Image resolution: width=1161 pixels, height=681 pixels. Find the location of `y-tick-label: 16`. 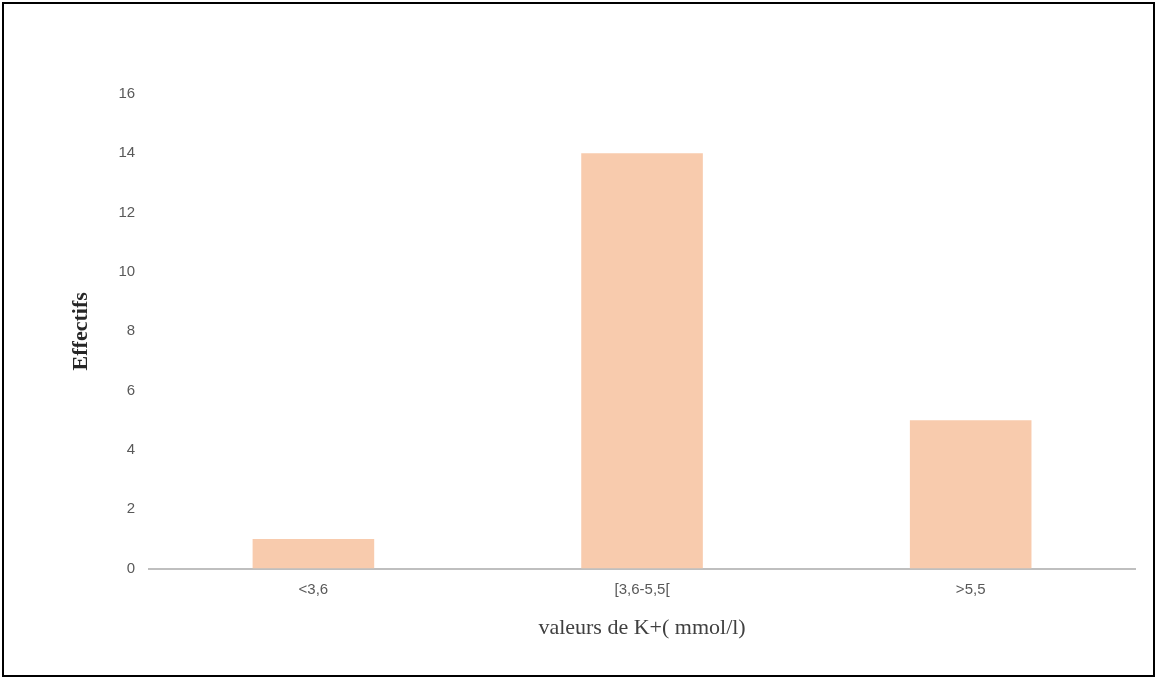

y-tick-label: 16 is located at coordinates (127, 93).